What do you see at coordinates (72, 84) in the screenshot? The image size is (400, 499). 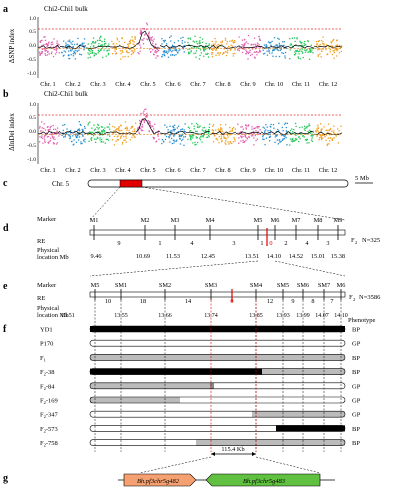 I see `chr-label: Chr. 2` at bounding box center [72, 84].